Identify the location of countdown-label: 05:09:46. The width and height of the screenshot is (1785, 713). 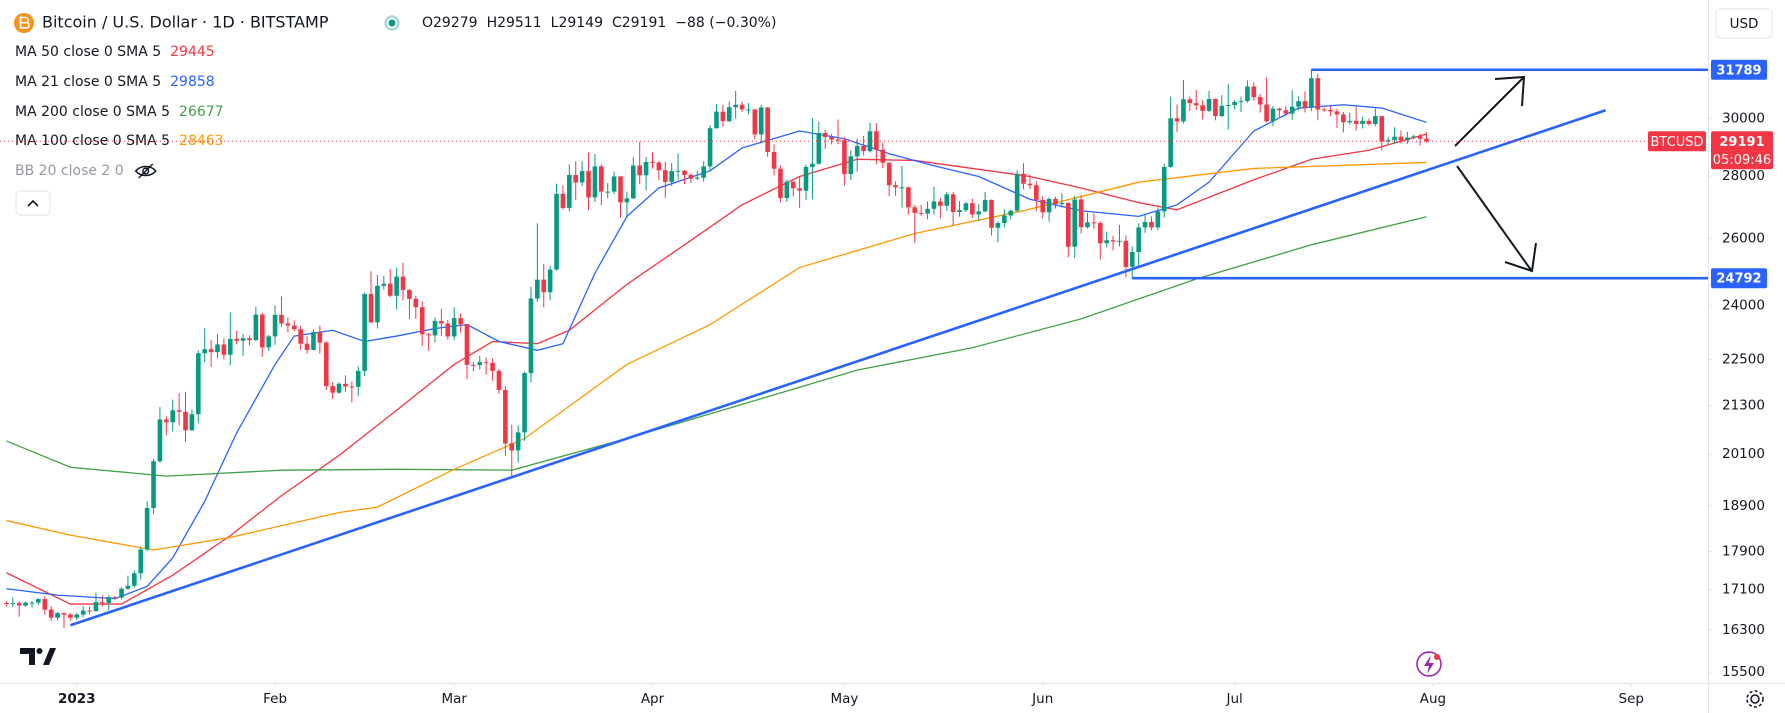
(1742, 160).